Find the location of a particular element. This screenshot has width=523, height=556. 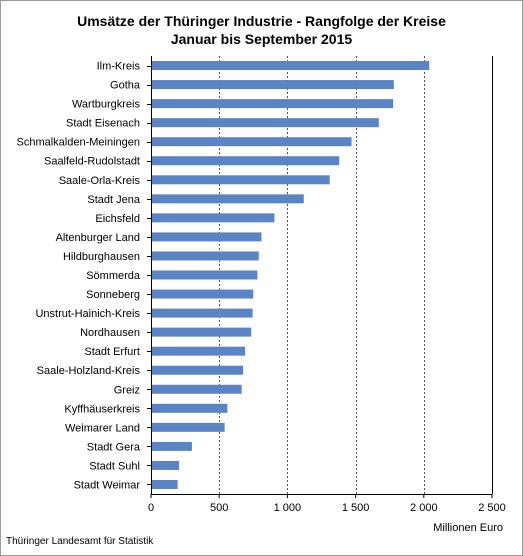

category-label: Wartburgkreis is located at coordinates (106, 105).